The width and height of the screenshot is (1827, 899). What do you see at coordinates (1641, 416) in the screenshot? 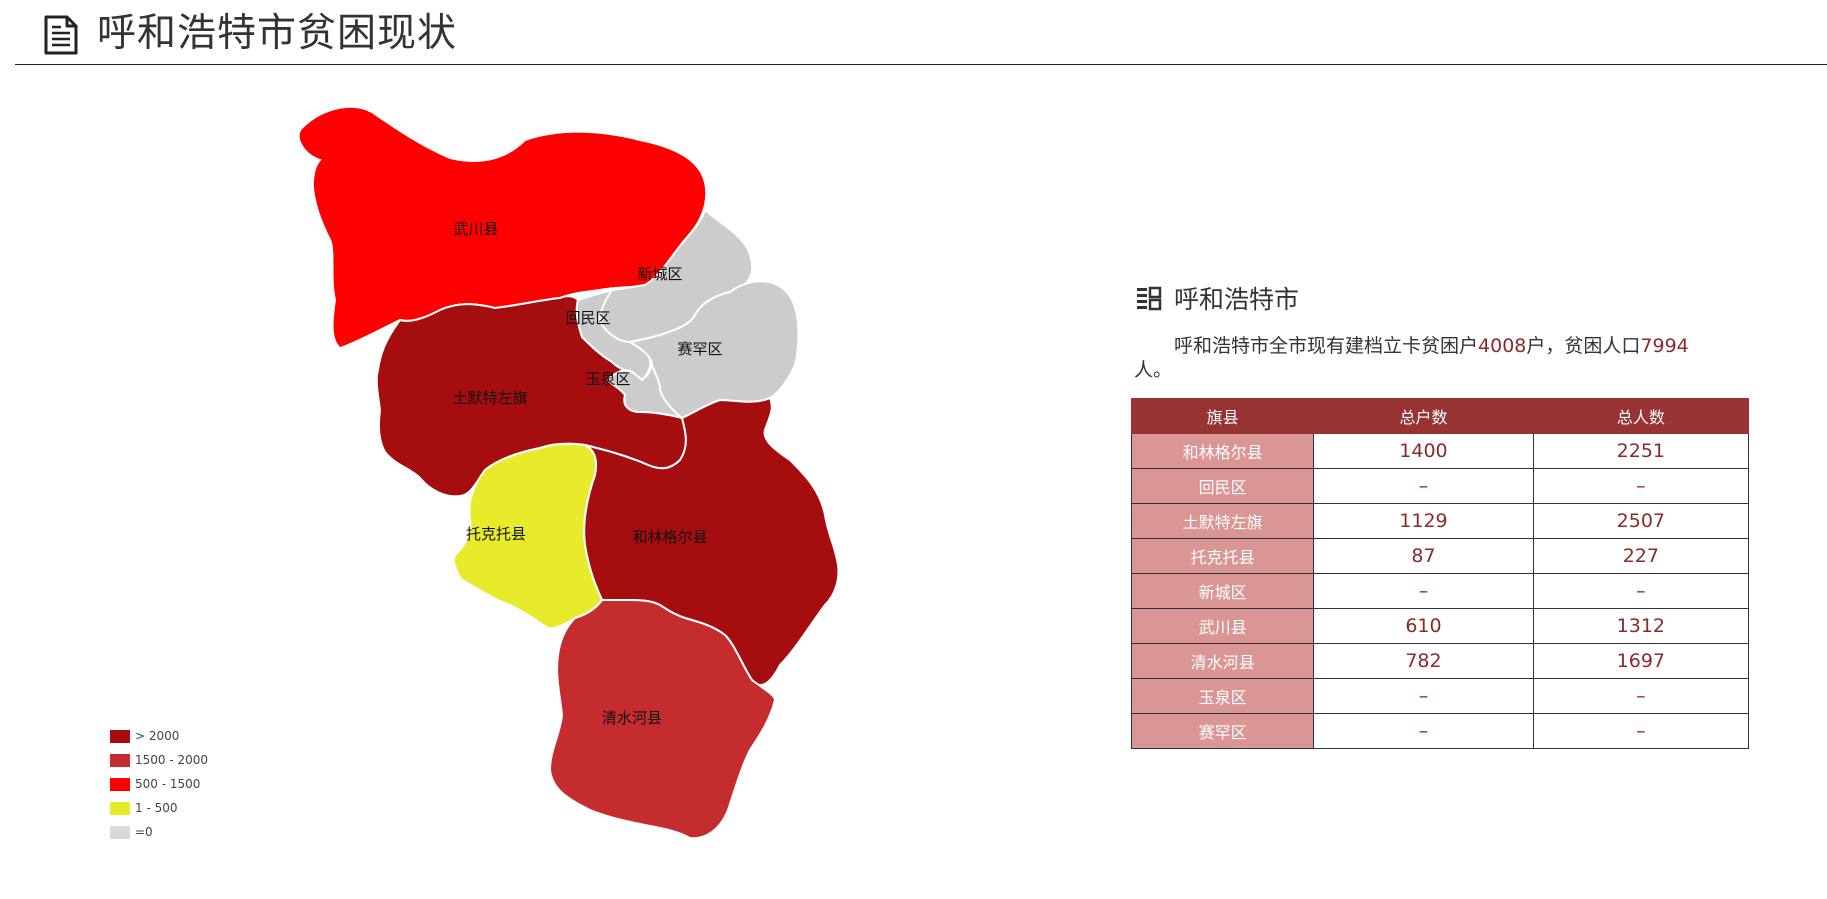
I see `col-header-population: 总人数` at bounding box center [1641, 416].